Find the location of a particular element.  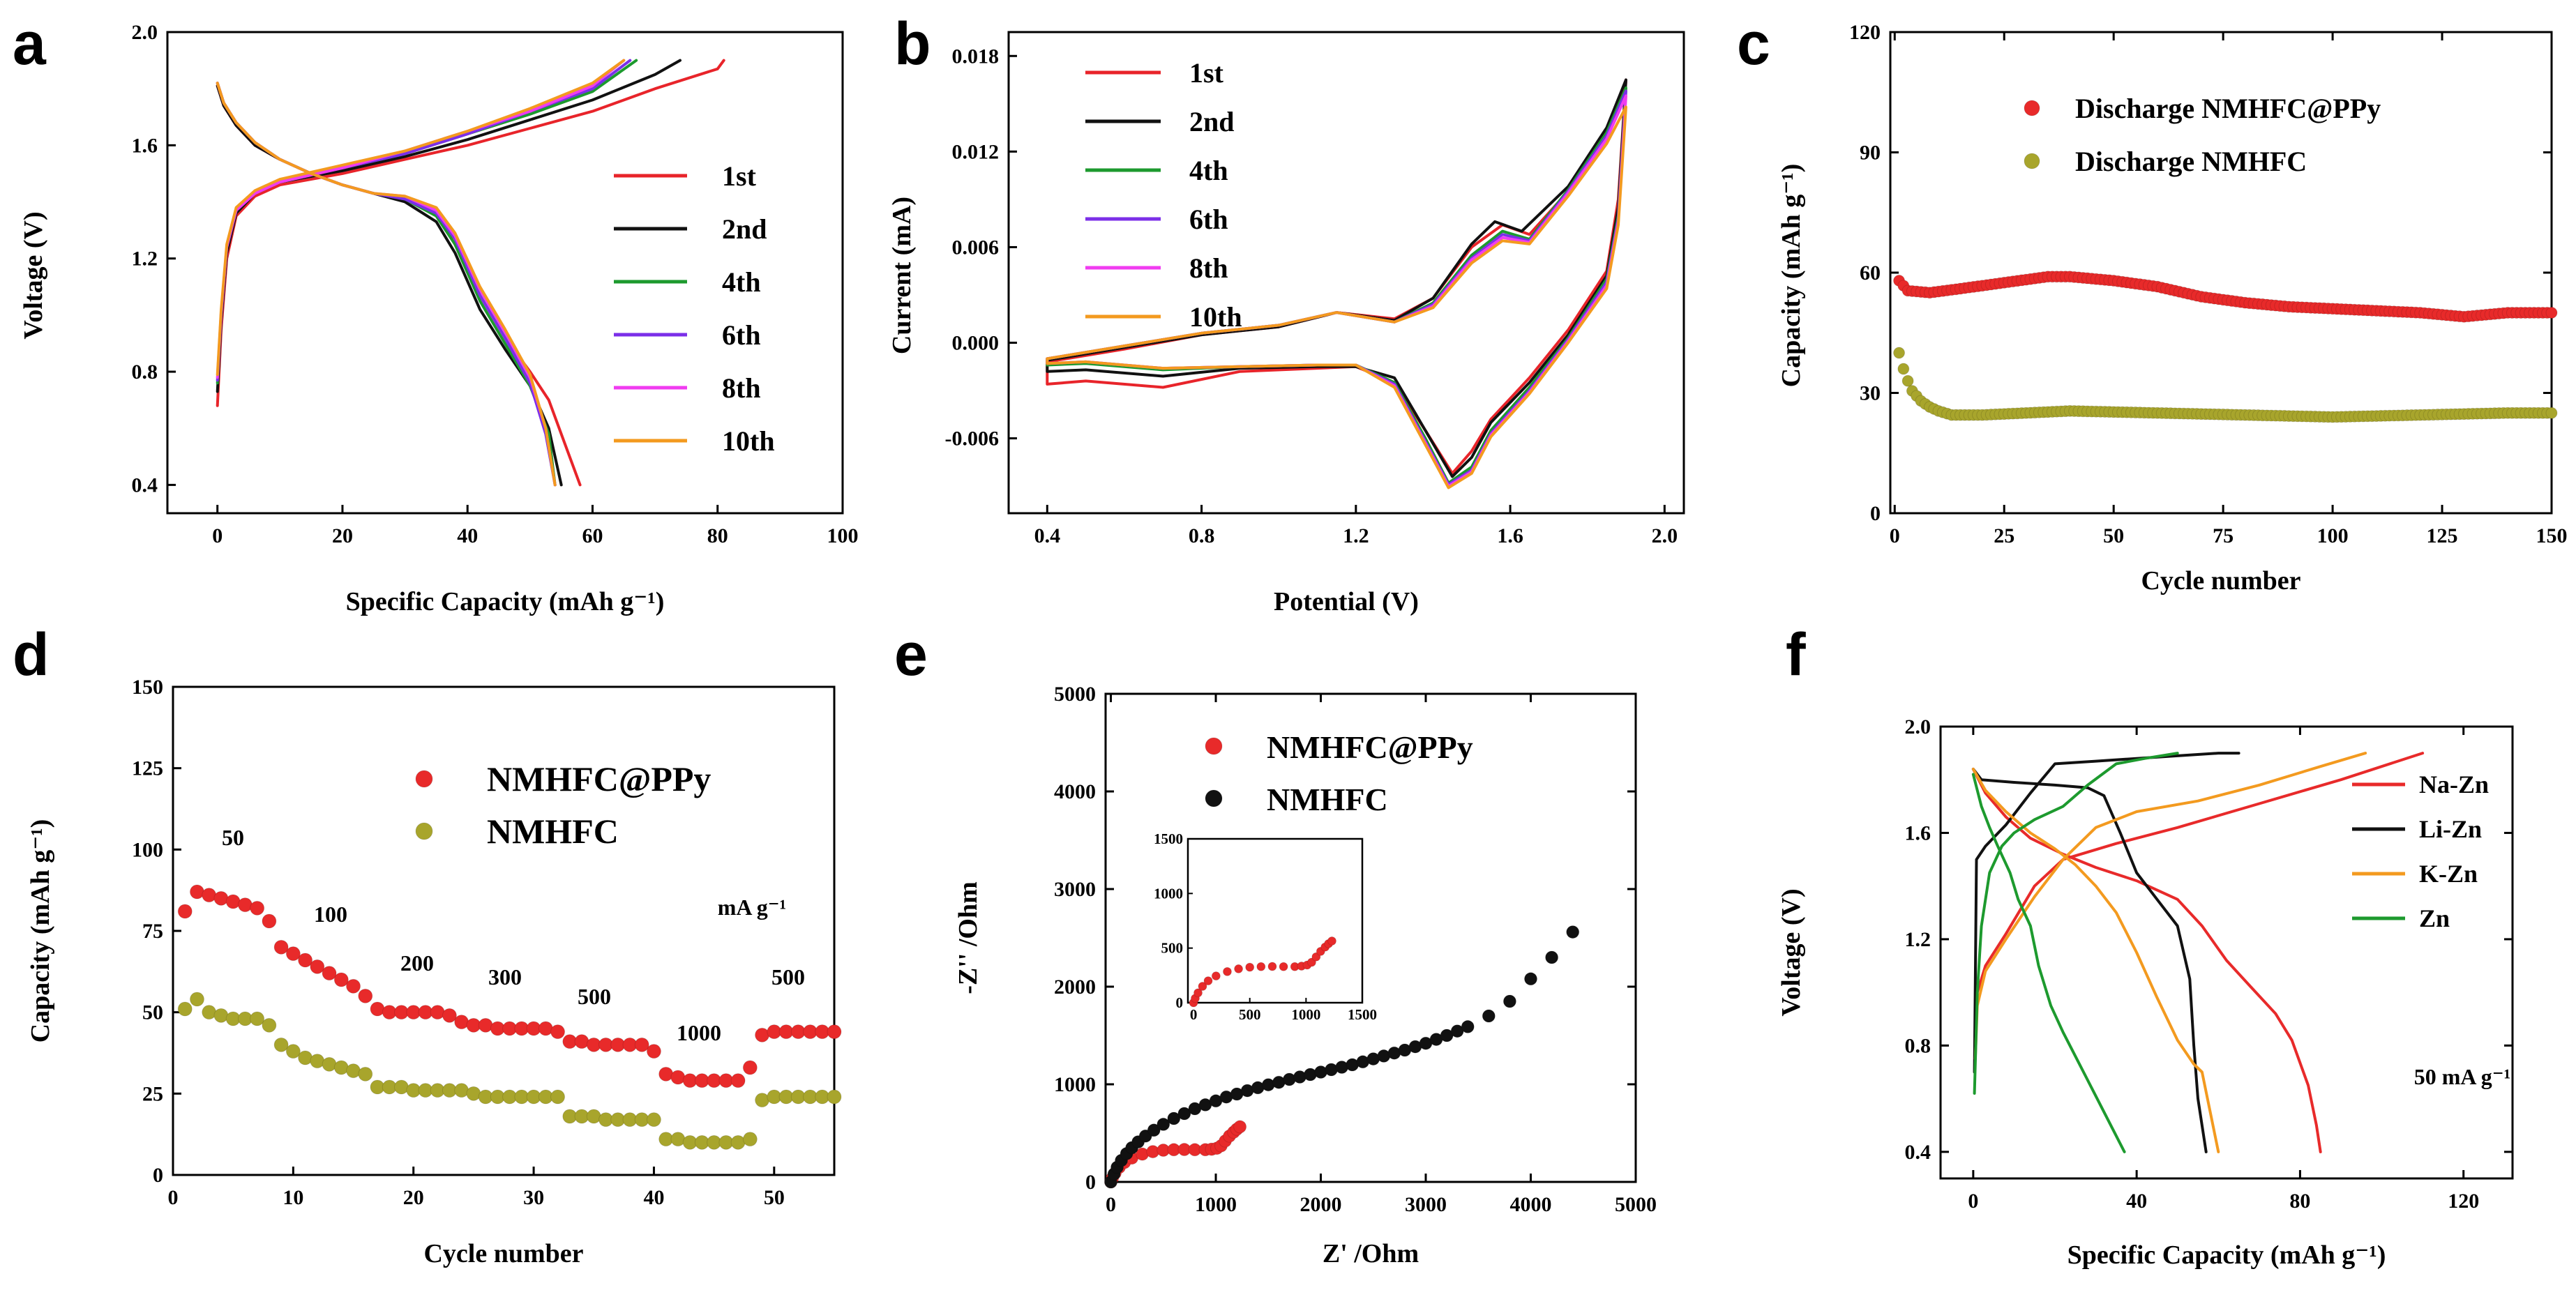

data-point-discharge-nmhfc-ppy is located at coordinates (2551, 313).